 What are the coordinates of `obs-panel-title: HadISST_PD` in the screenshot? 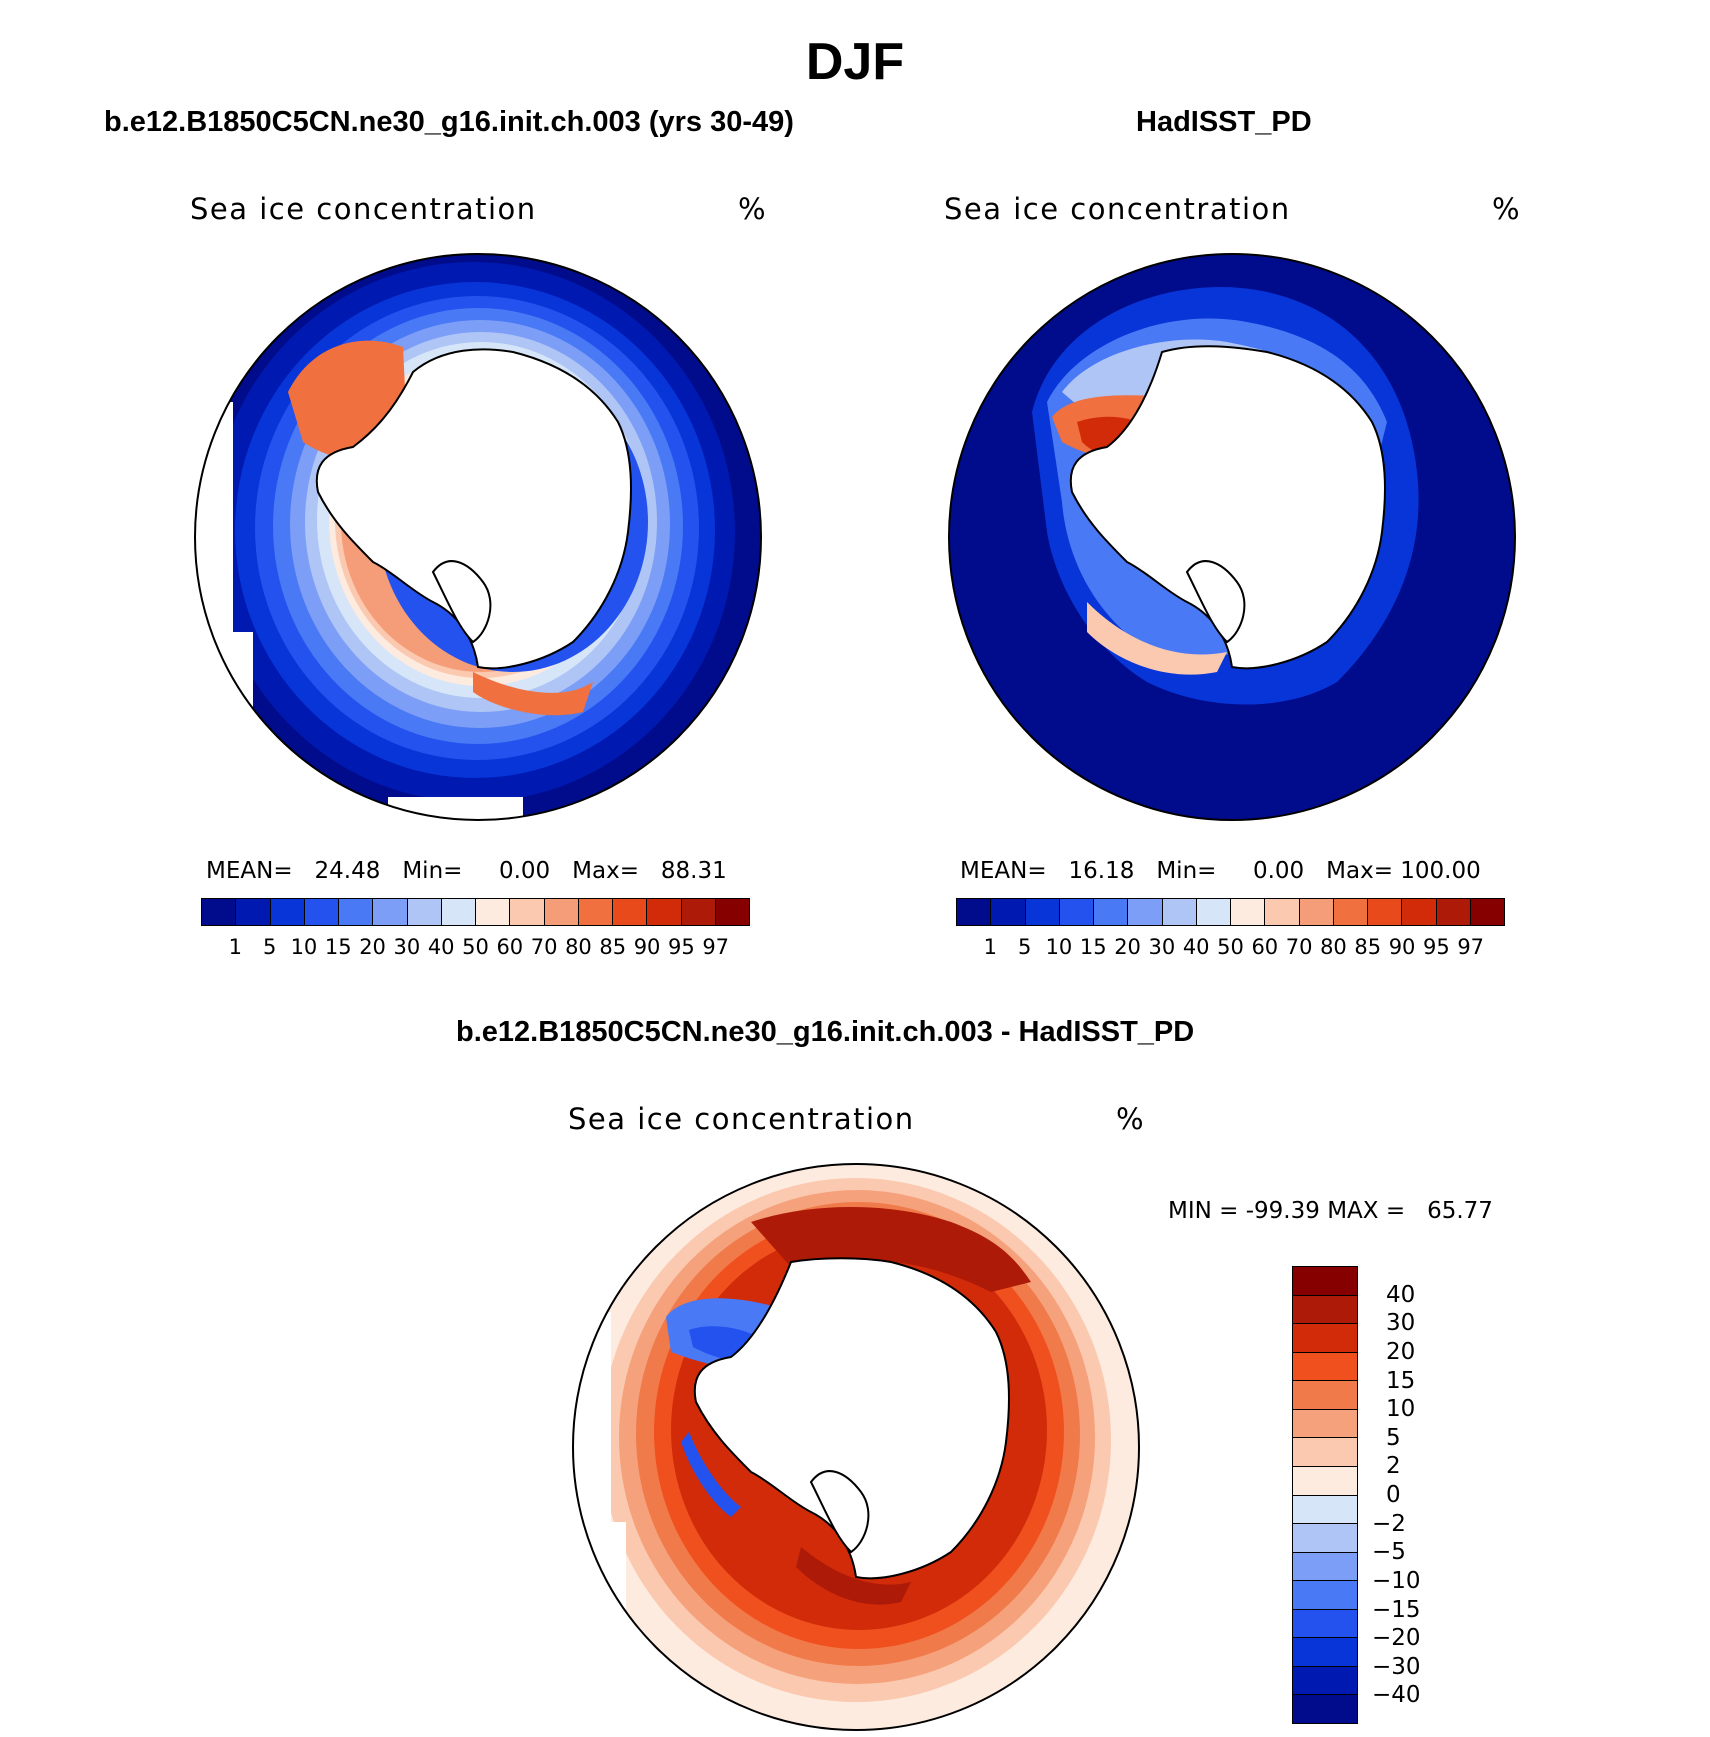 It's located at (1224, 122).